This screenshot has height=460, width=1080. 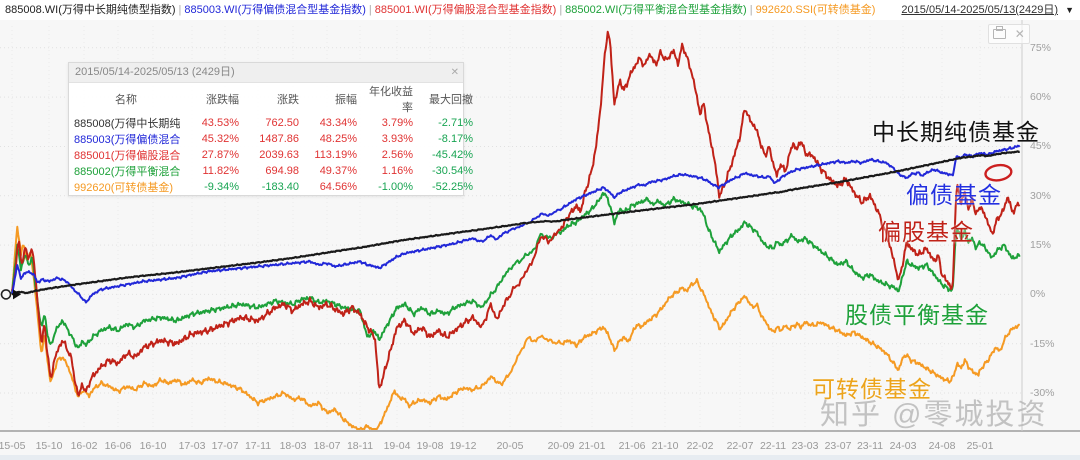 I want to click on date-range-link: 2015/05/14-2025/05/13(2429日), so click(x=979, y=10).